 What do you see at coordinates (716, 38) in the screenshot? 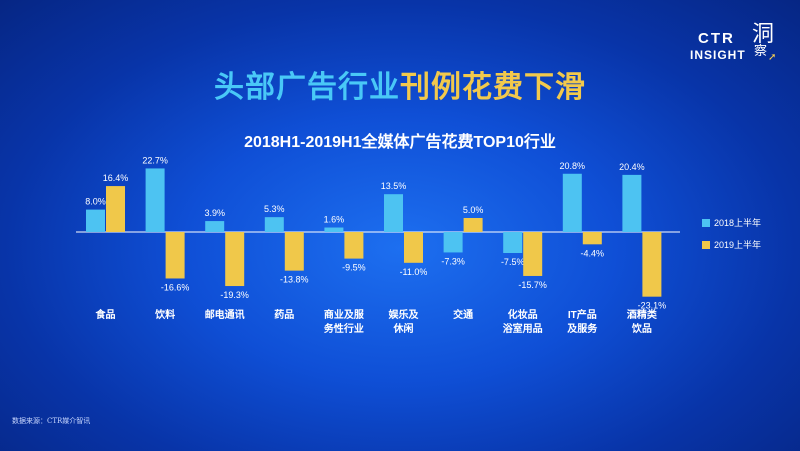
I see `logo-ctr-text: CTR` at bounding box center [716, 38].